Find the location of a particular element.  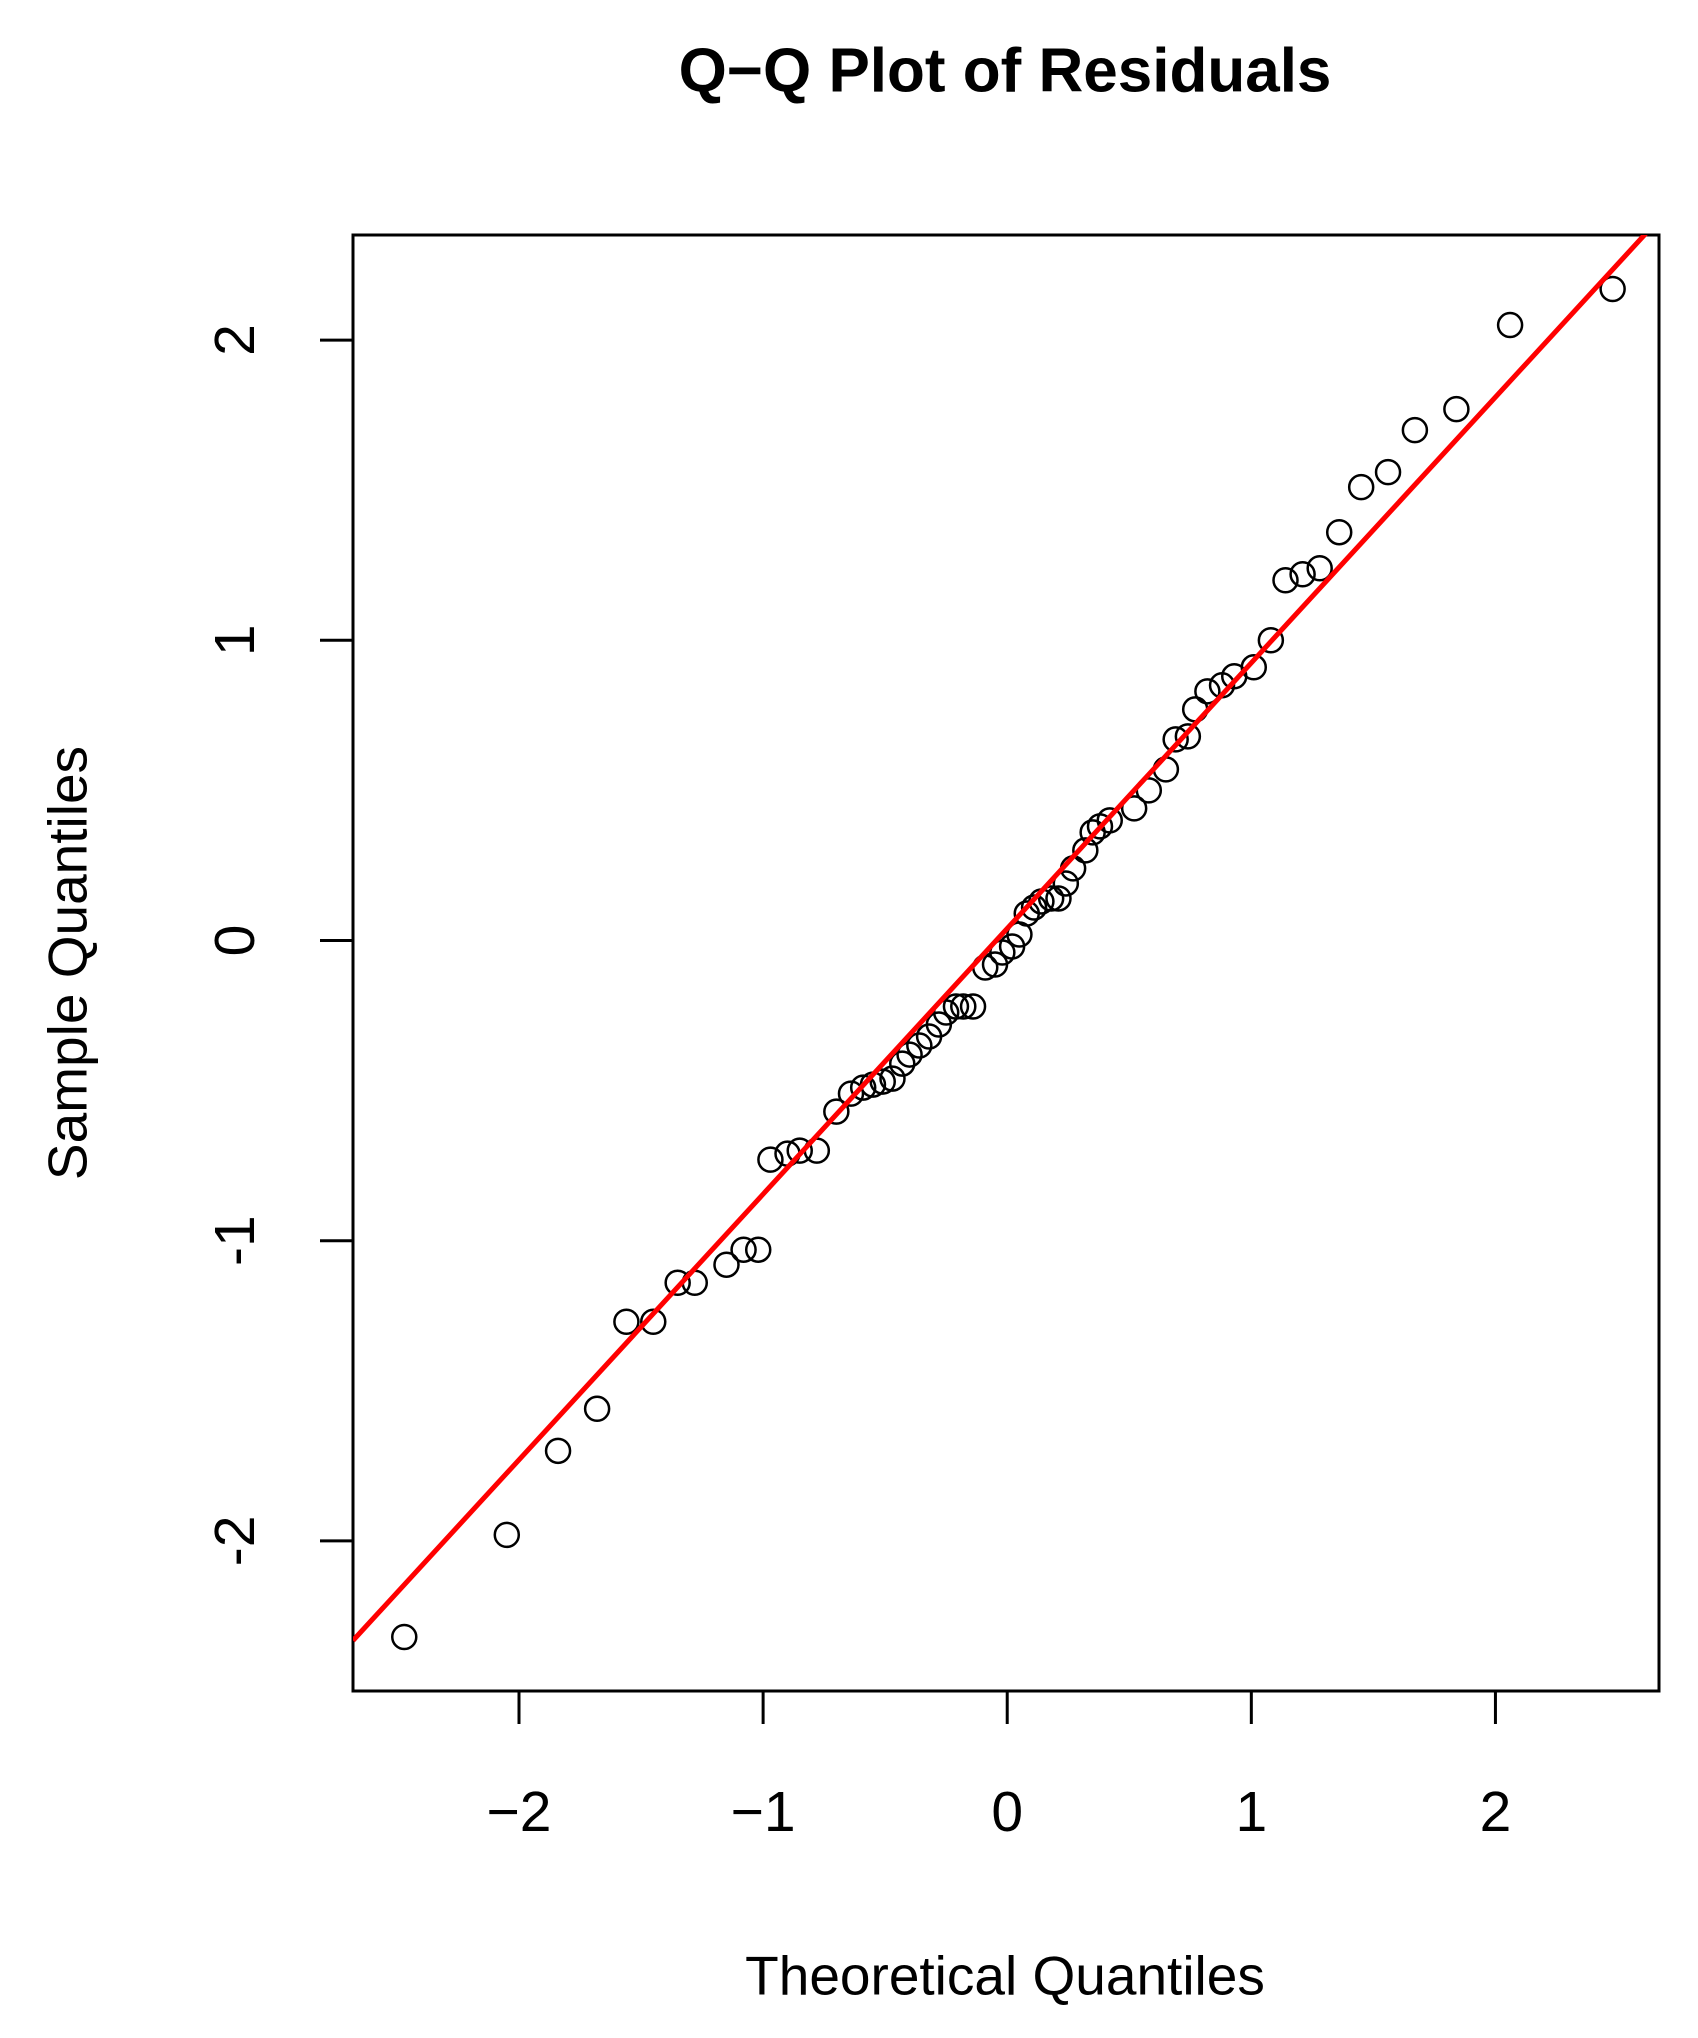

x-tick-label: 0 is located at coordinates (1007, 1812).